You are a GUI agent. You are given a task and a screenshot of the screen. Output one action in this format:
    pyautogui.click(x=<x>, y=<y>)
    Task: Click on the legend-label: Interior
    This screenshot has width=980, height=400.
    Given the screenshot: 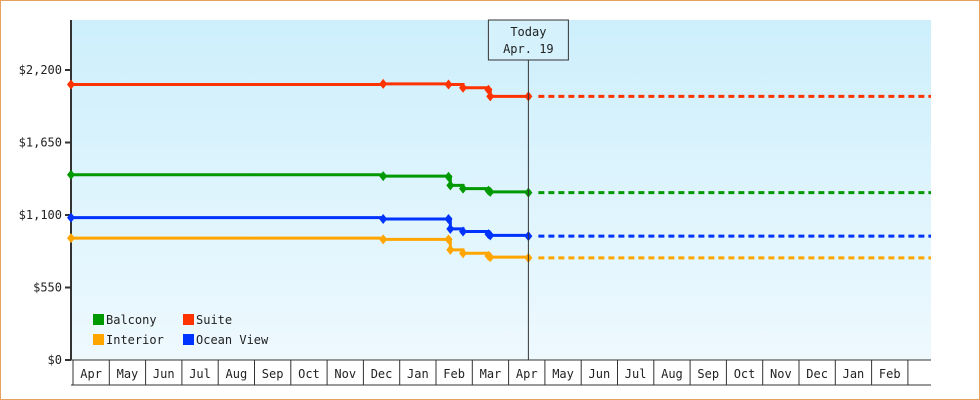 What is the action you would take?
    pyautogui.click(x=135, y=340)
    